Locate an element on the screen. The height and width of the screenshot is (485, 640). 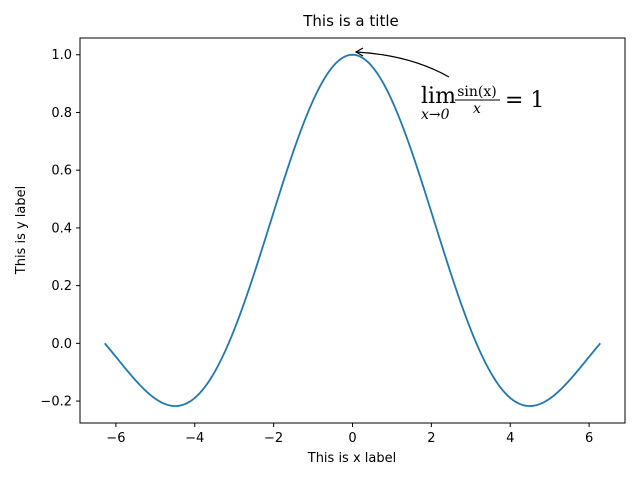
x-tick-label: 0 is located at coordinates (352, 438).